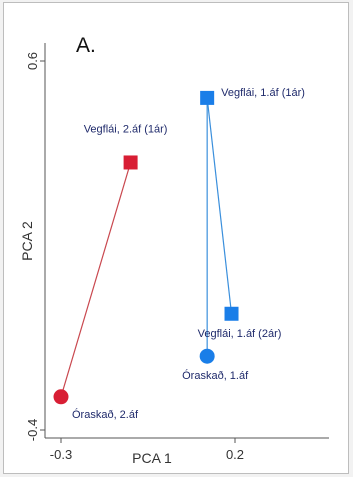 The height and width of the screenshot is (477, 353). What do you see at coordinates (231, 313) in the screenshot?
I see `marker-vegflai-1af-2ar` at bounding box center [231, 313].